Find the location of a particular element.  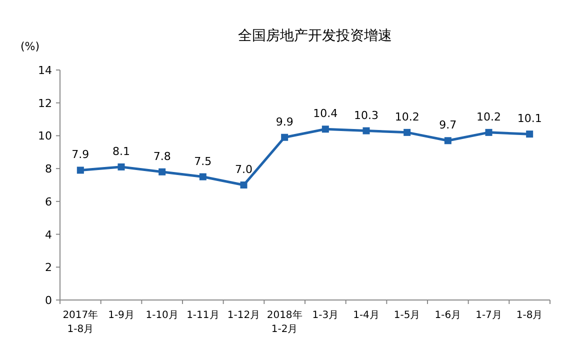

x-tick-label: 1-12月 is located at coordinates (243, 315).